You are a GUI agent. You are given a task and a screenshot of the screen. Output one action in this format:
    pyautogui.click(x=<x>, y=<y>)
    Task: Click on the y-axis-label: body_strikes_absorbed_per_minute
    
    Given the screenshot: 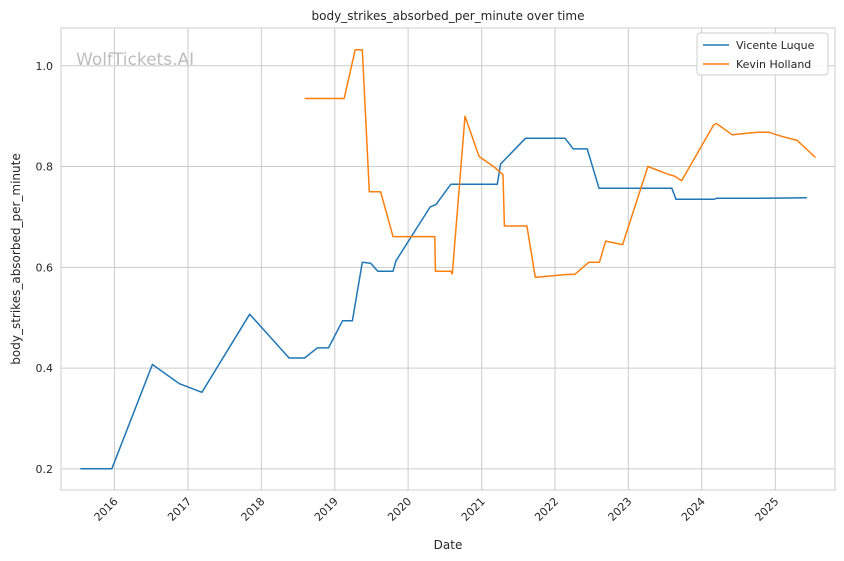 What is the action you would take?
    pyautogui.click(x=16, y=258)
    